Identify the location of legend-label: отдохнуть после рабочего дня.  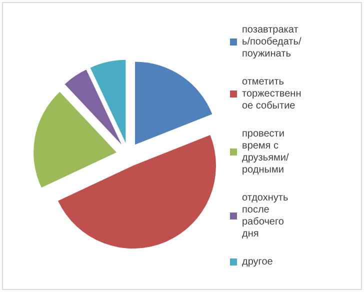
(266, 216).